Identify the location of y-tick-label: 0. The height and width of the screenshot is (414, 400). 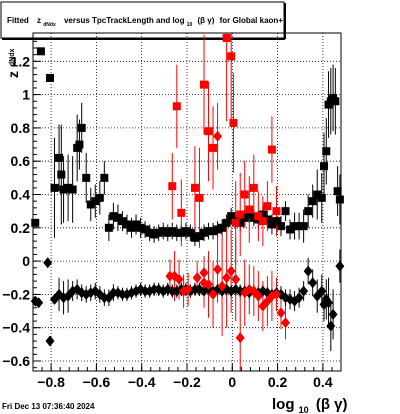
(26, 261).